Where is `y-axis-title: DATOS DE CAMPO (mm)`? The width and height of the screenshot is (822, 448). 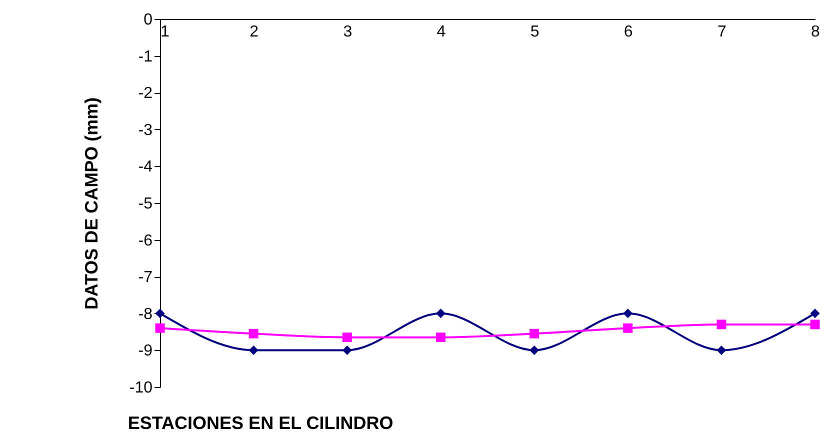
y-axis-title: DATOS DE CAMPO (mm) is located at coordinates (91, 203).